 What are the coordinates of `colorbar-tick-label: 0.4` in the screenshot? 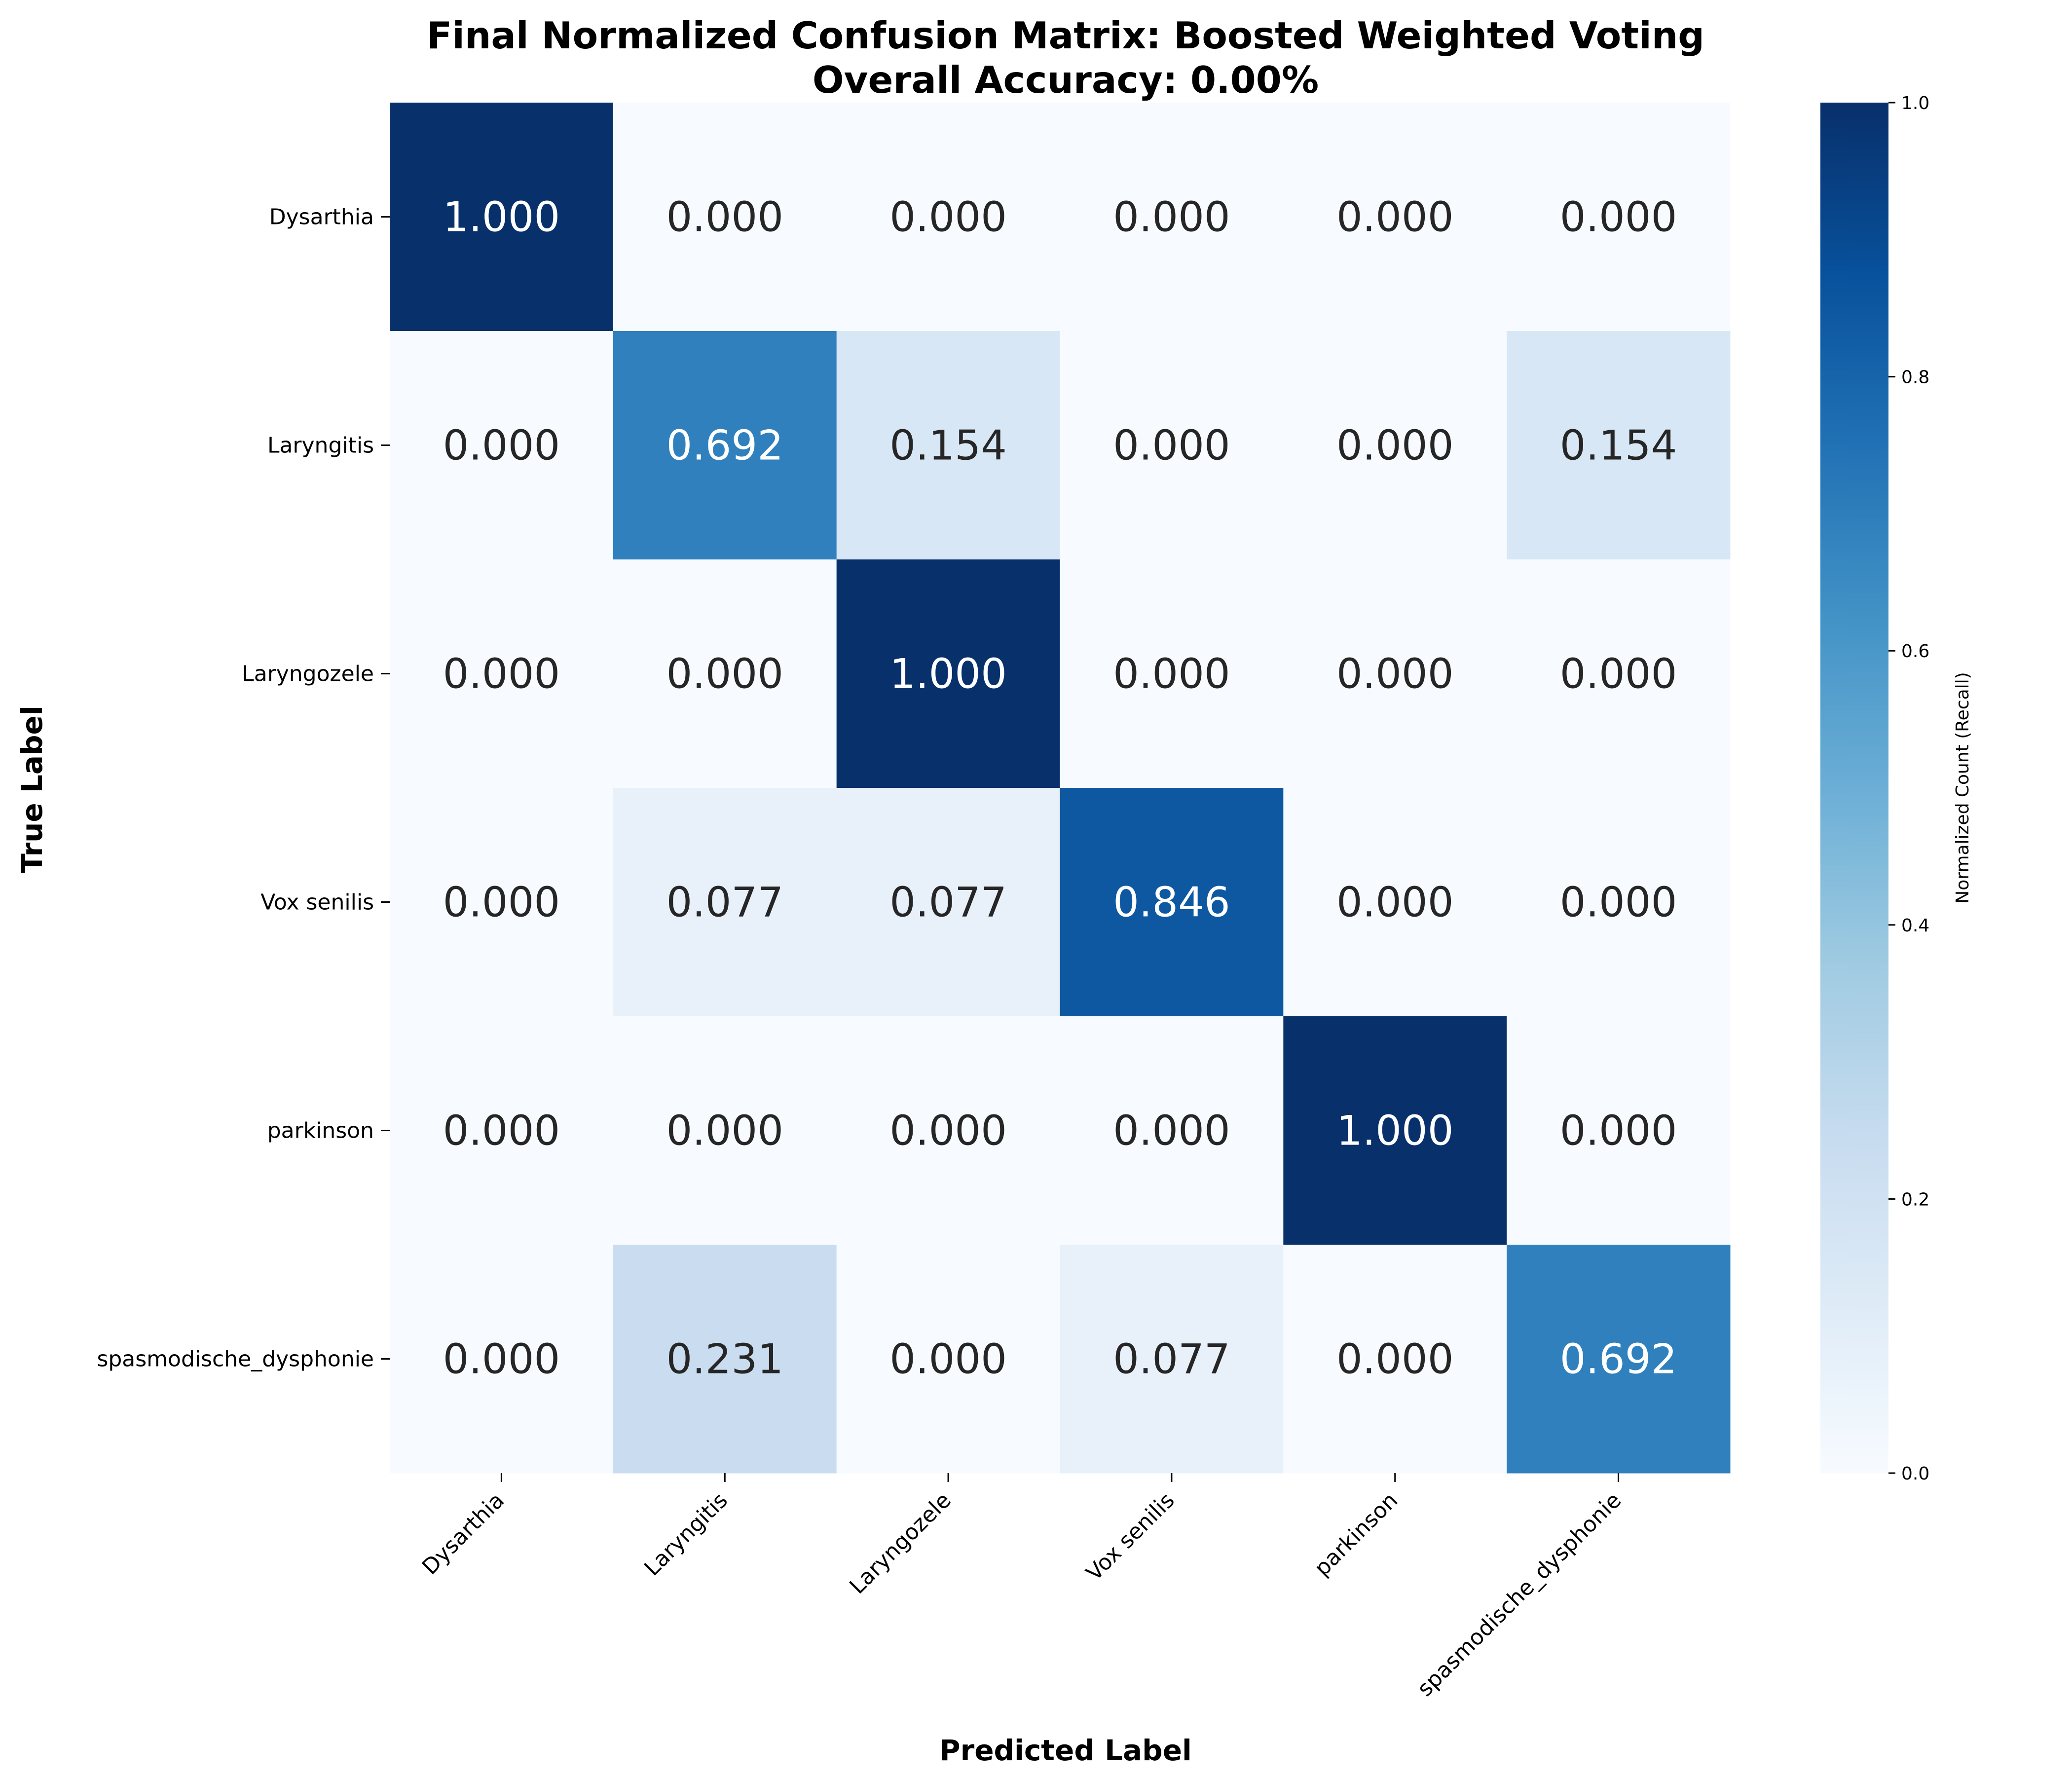 It's located at (1915, 926).